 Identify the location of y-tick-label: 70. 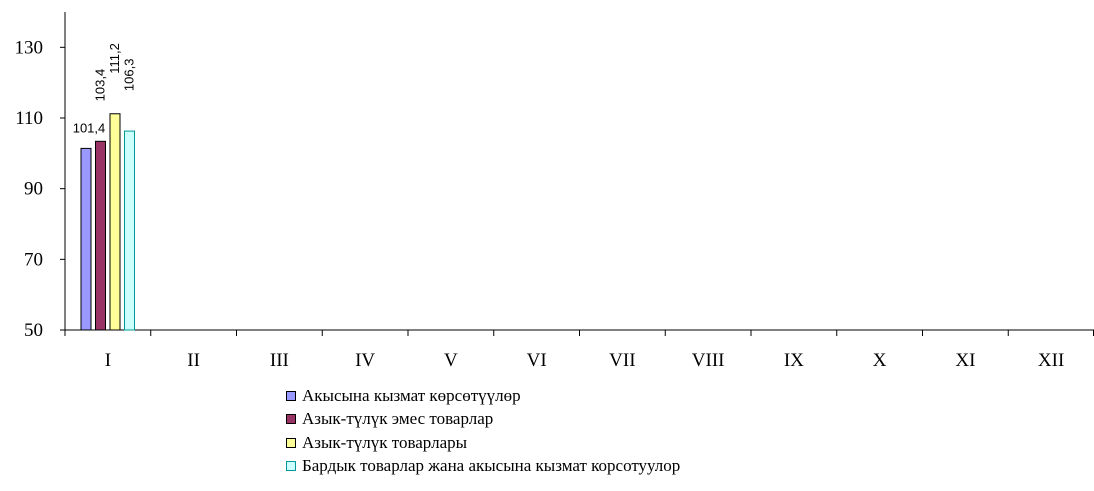
(33, 259).